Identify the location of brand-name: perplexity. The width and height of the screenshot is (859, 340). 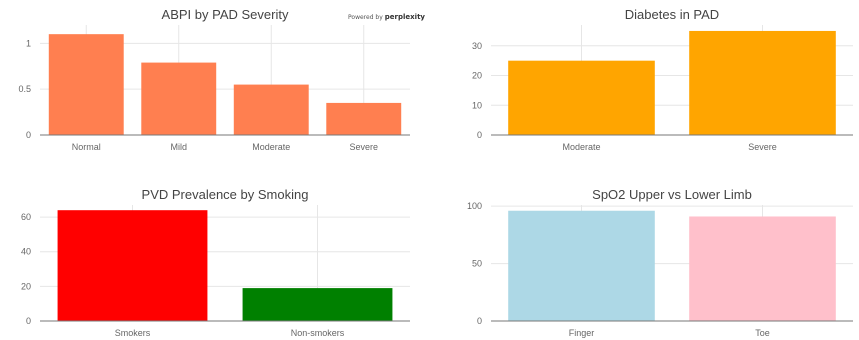
(404, 17).